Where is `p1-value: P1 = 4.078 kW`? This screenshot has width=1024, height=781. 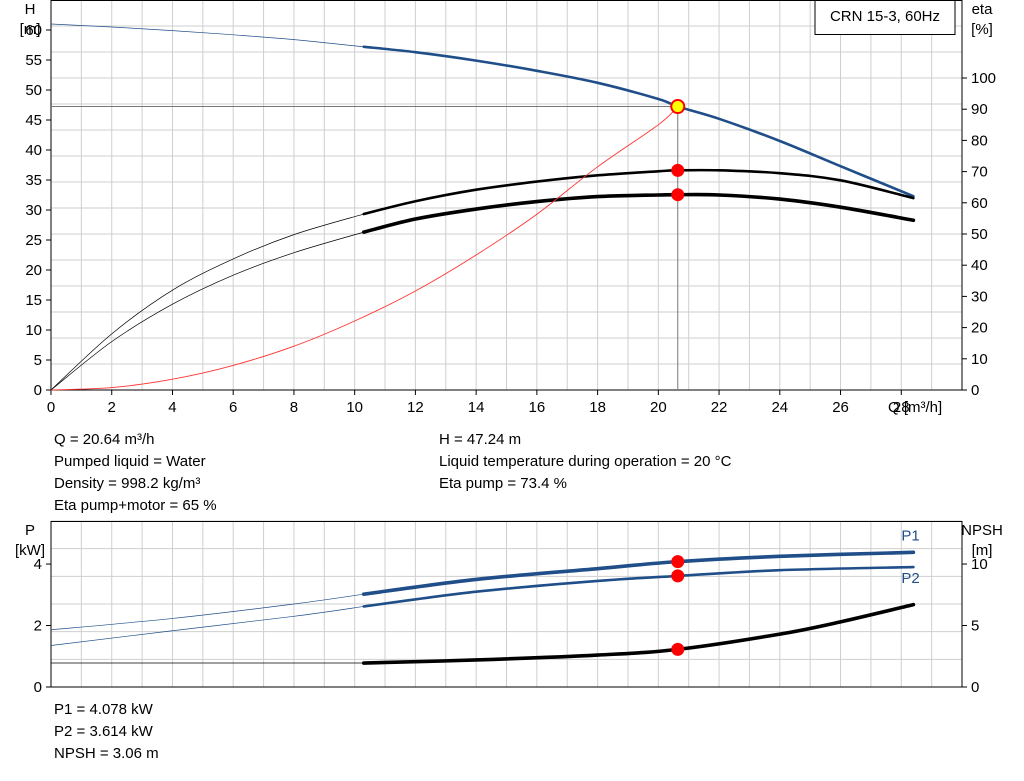 p1-value: P1 = 4.078 kW is located at coordinates (103, 709).